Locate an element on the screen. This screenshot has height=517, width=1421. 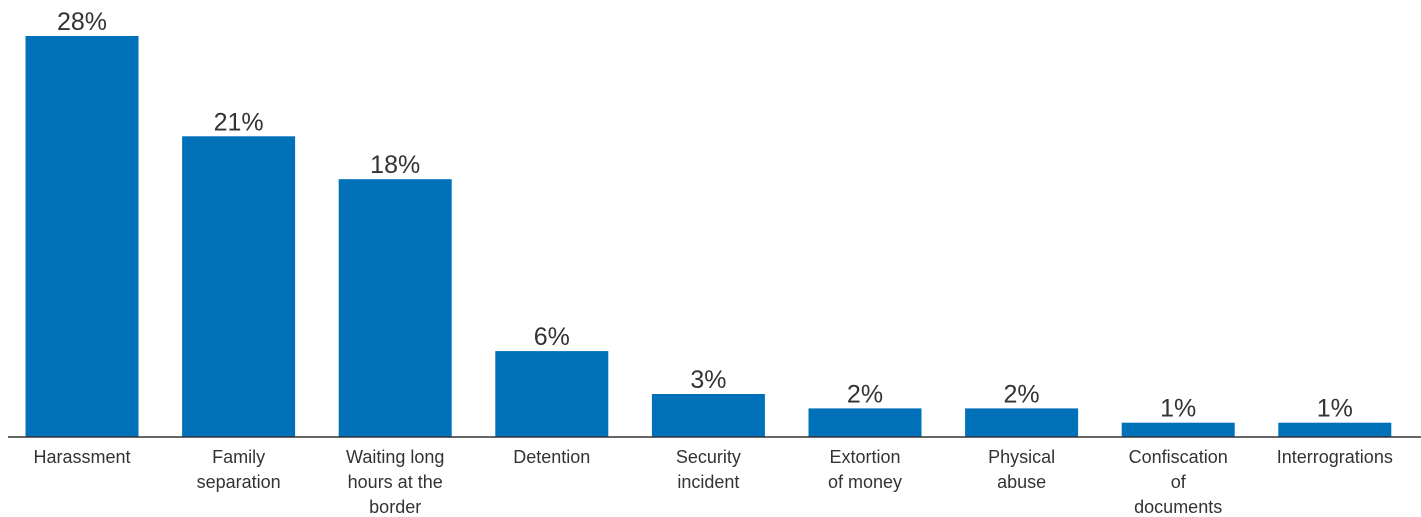
category-label-8: Interrogrations is located at coordinates (1335, 457).